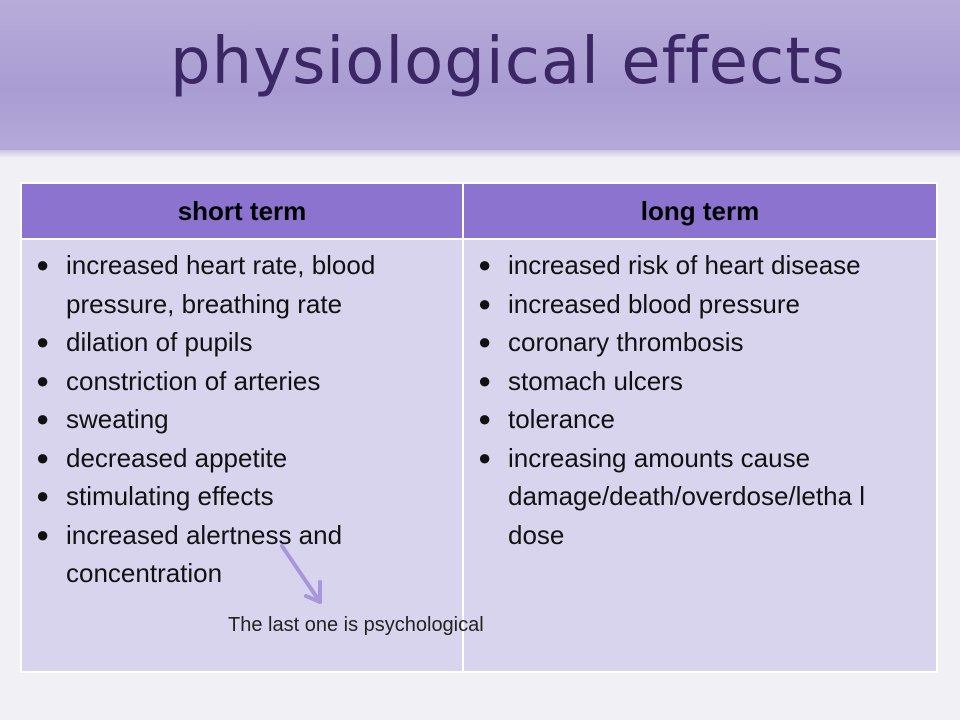  Describe the element at coordinates (204, 554) in the screenshot. I see `list-item-text: increased alertness and concentration` at that location.